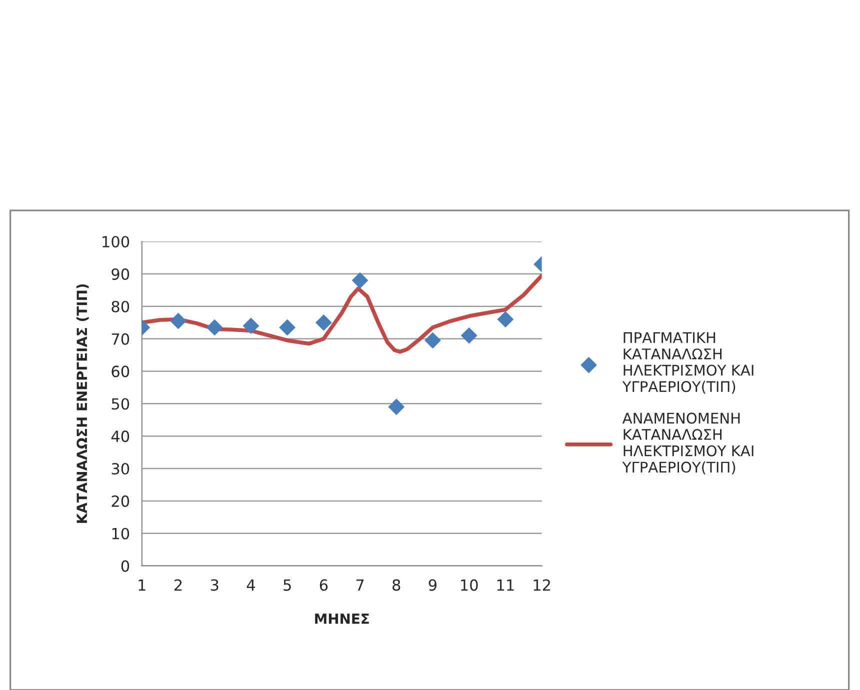 The image size is (860, 690). I want to click on x-axis-title: ΜΗΝΕΣ, so click(342, 619).